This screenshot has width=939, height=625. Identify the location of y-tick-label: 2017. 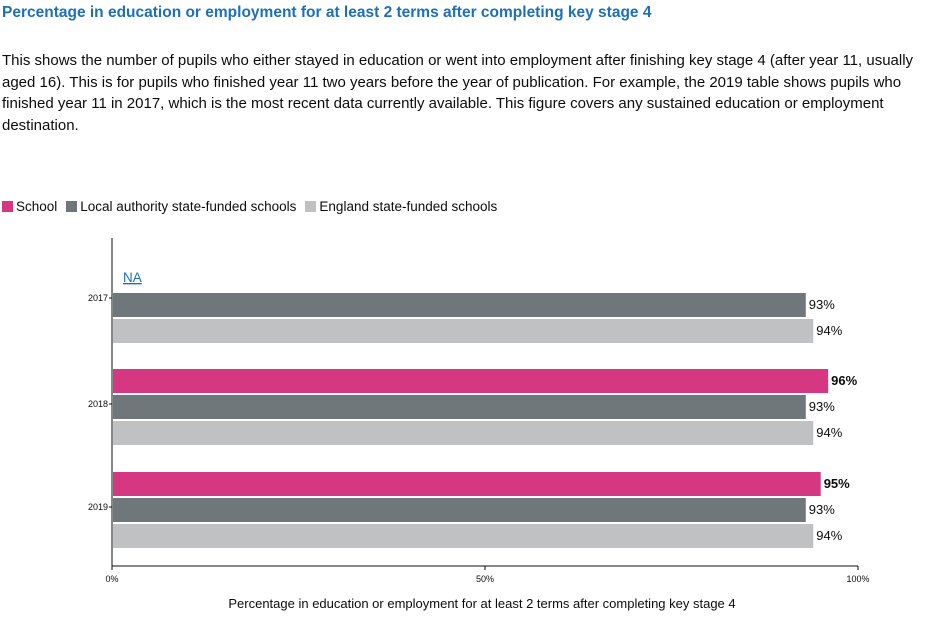
(98, 298).